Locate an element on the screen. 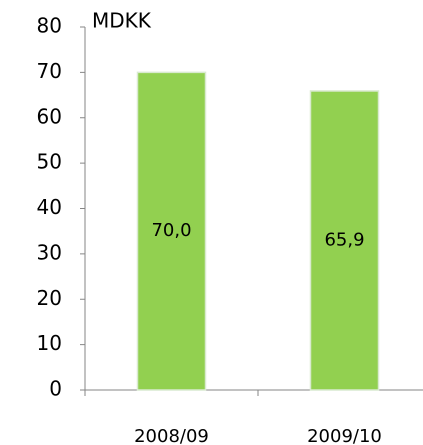 The height and width of the screenshot is (445, 423). y-tick-label: 50 is located at coordinates (49, 162).